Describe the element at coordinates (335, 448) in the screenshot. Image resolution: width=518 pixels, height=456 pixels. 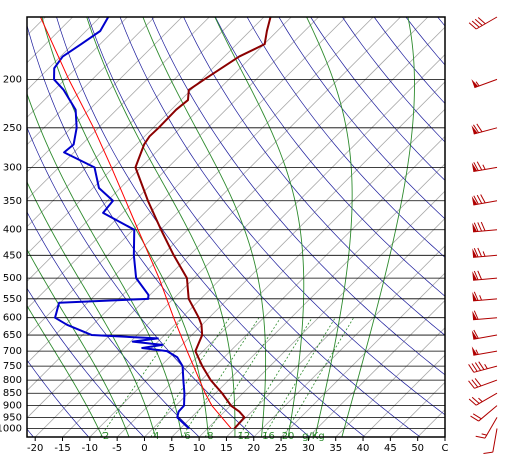
I see `x-tick-label: 35` at that location.